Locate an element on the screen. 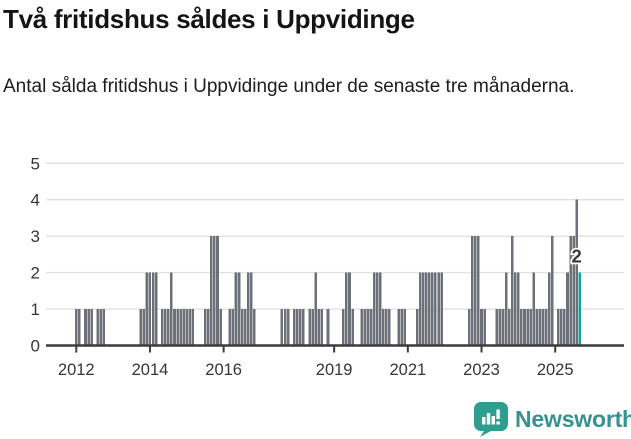  latest-value-label: 2 is located at coordinates (576, 256).